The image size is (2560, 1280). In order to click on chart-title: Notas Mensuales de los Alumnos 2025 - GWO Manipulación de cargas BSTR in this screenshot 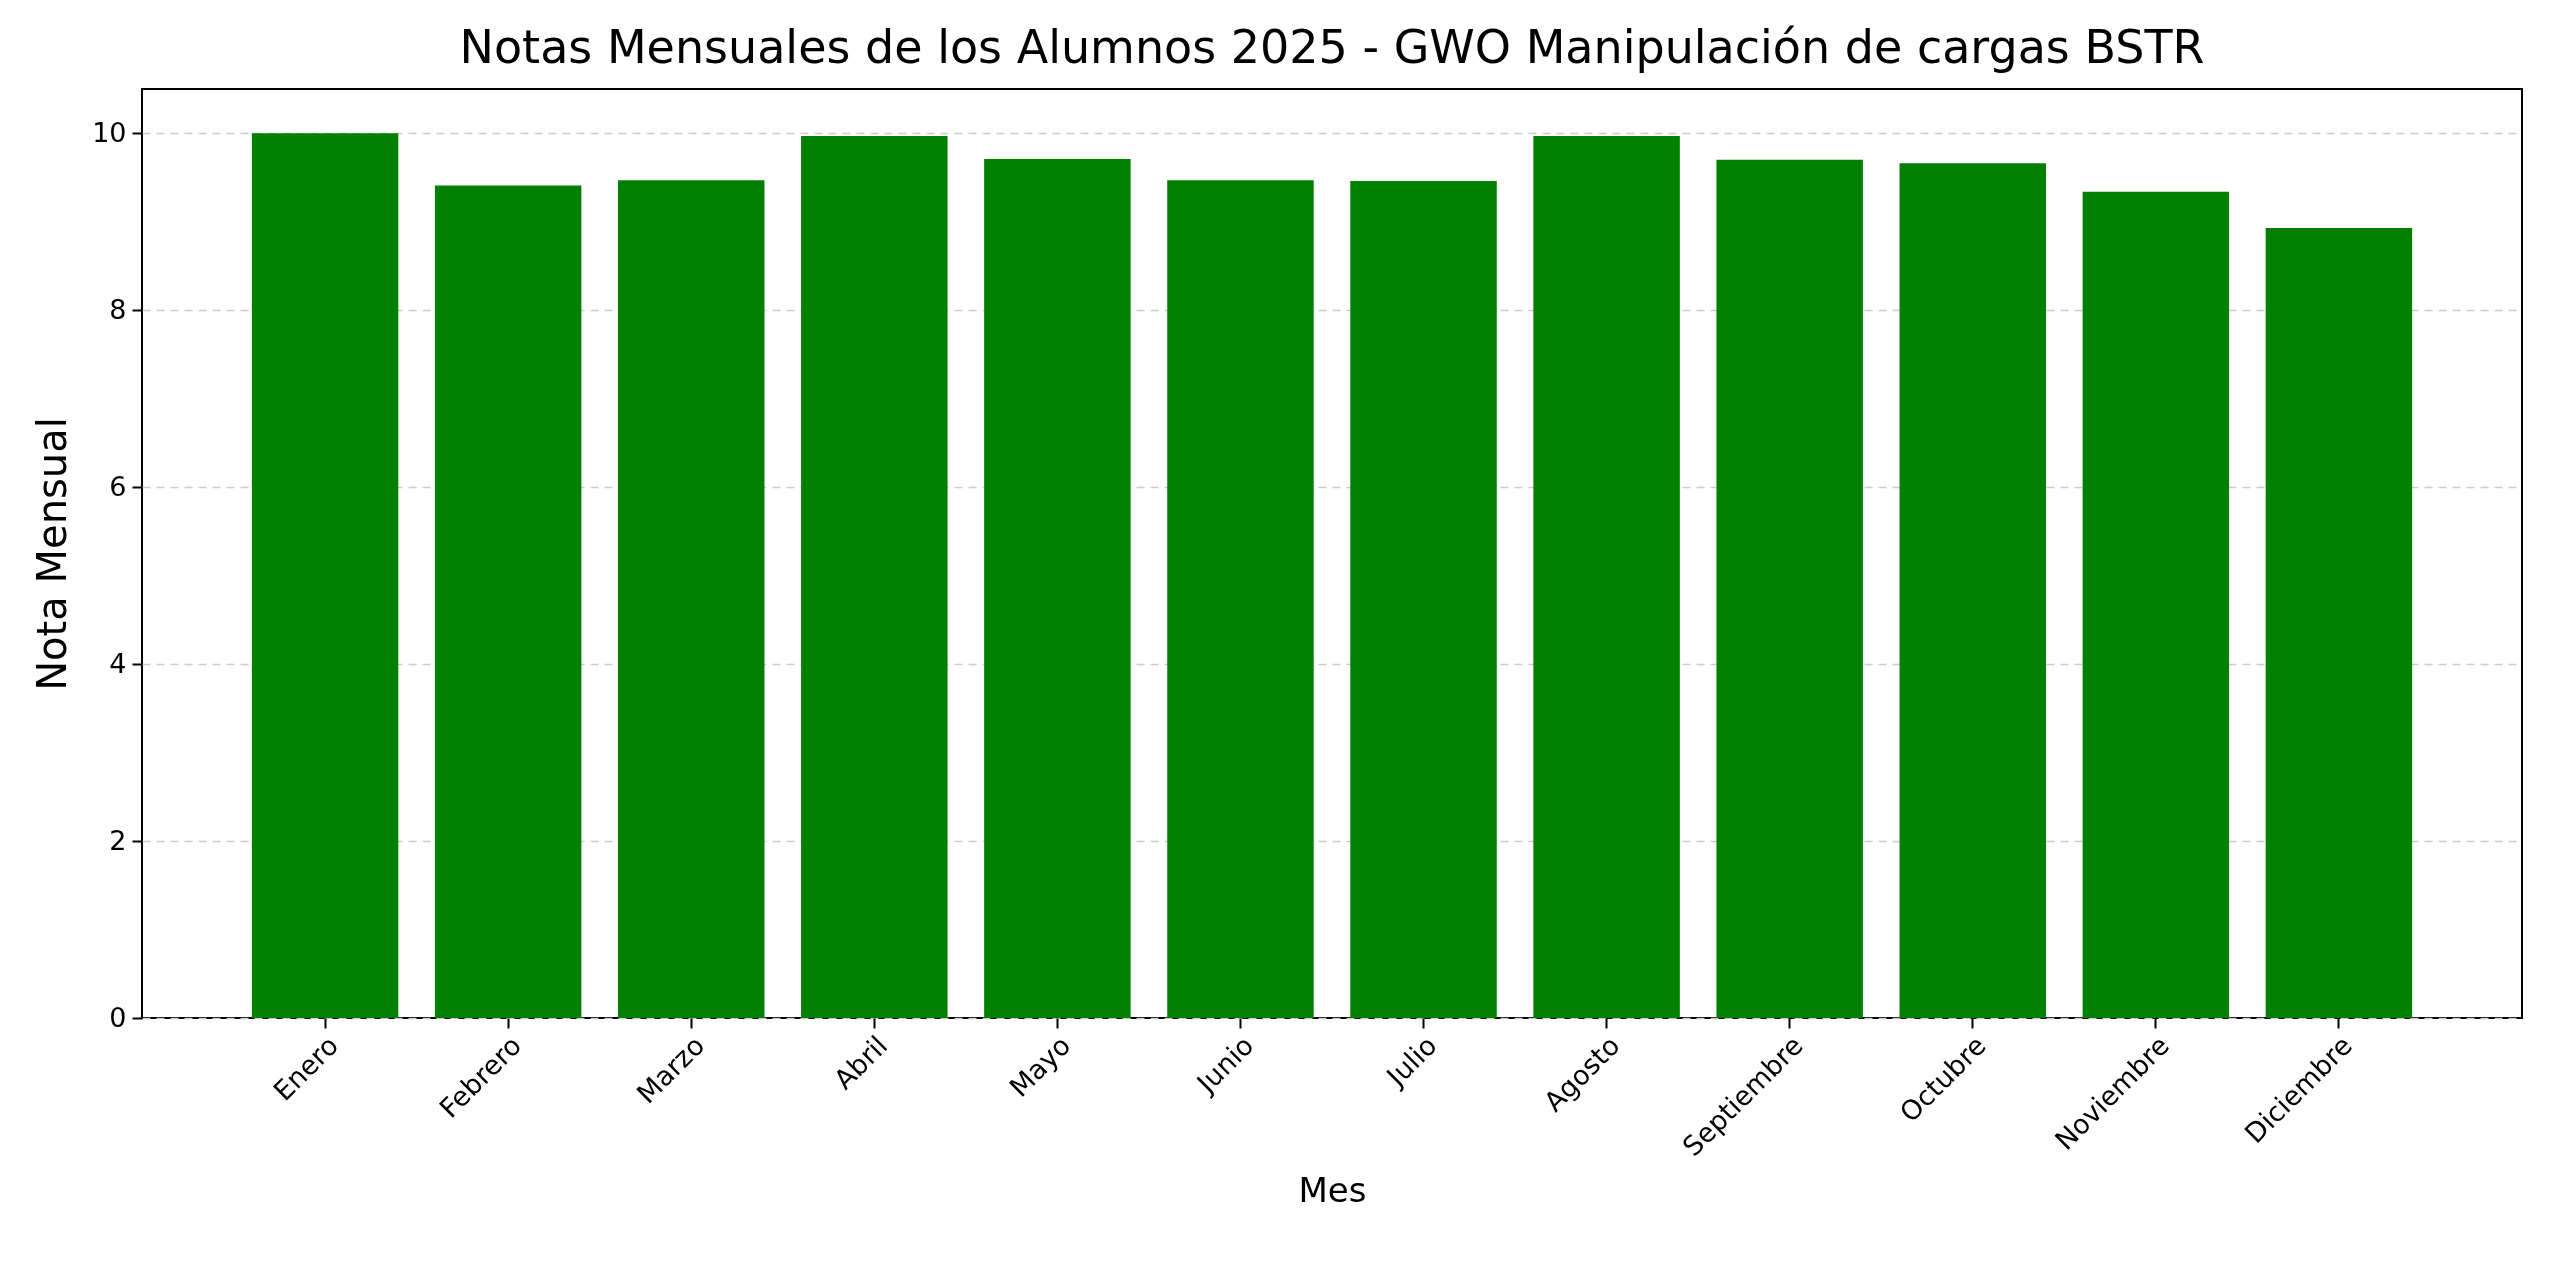, I will do `click(1332, 47)`.